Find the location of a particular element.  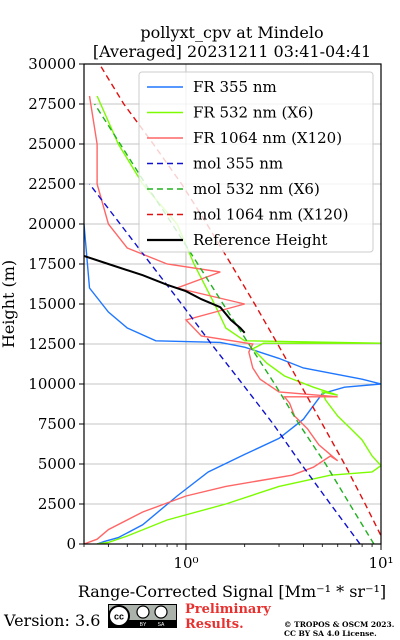

x-axis-label: Range-Corrected Signal [Mm⁻¹ * sr⁻¹] is located at coordinates (232, 591).